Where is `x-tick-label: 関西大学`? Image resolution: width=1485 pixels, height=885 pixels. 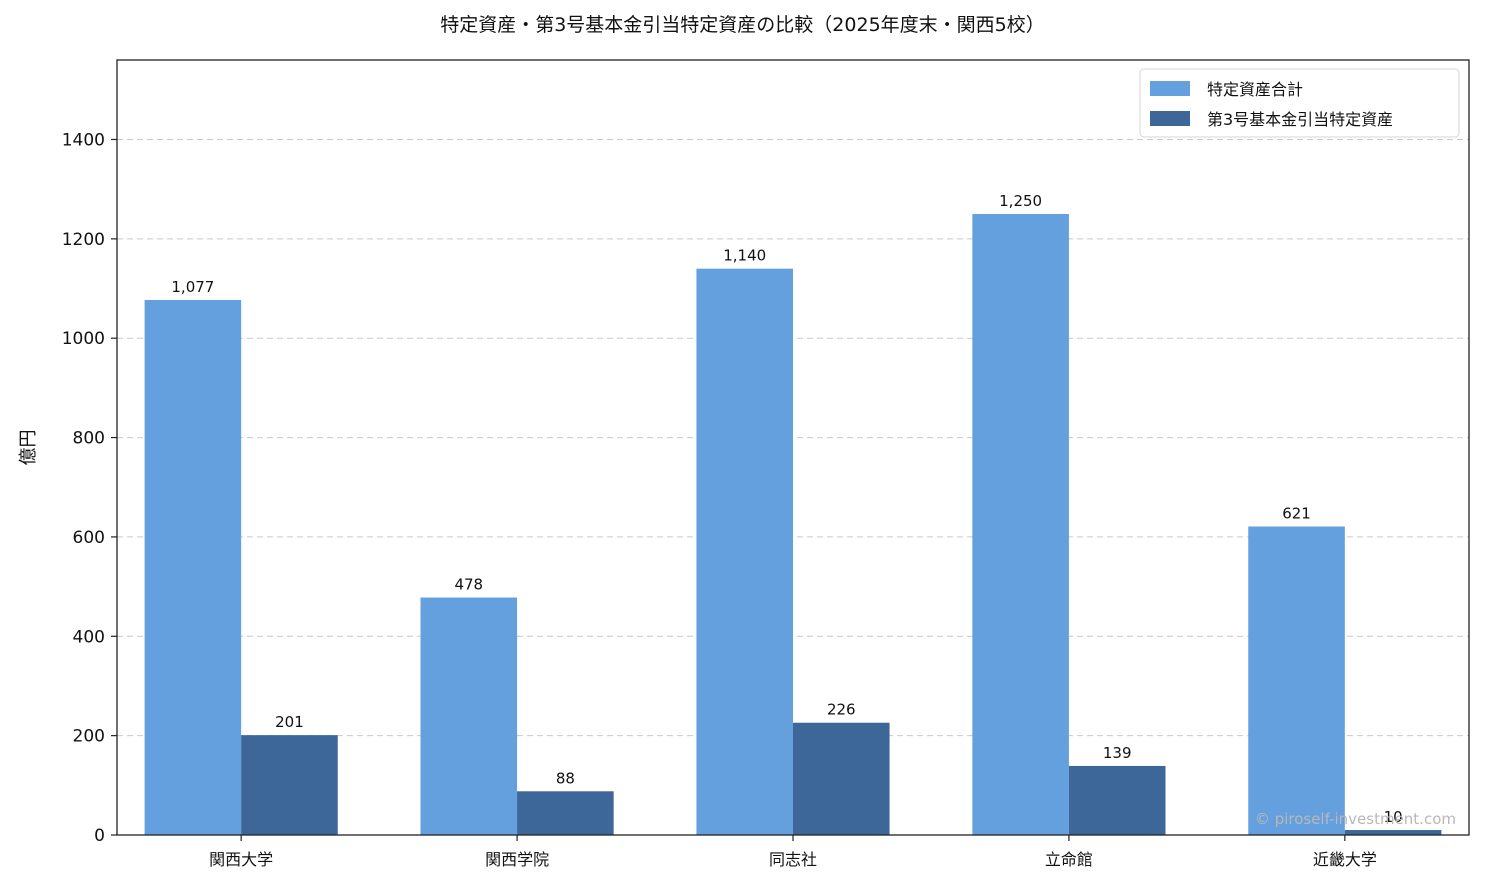
x-tick-label: 関西大学 is located at coordinates (241, 859).